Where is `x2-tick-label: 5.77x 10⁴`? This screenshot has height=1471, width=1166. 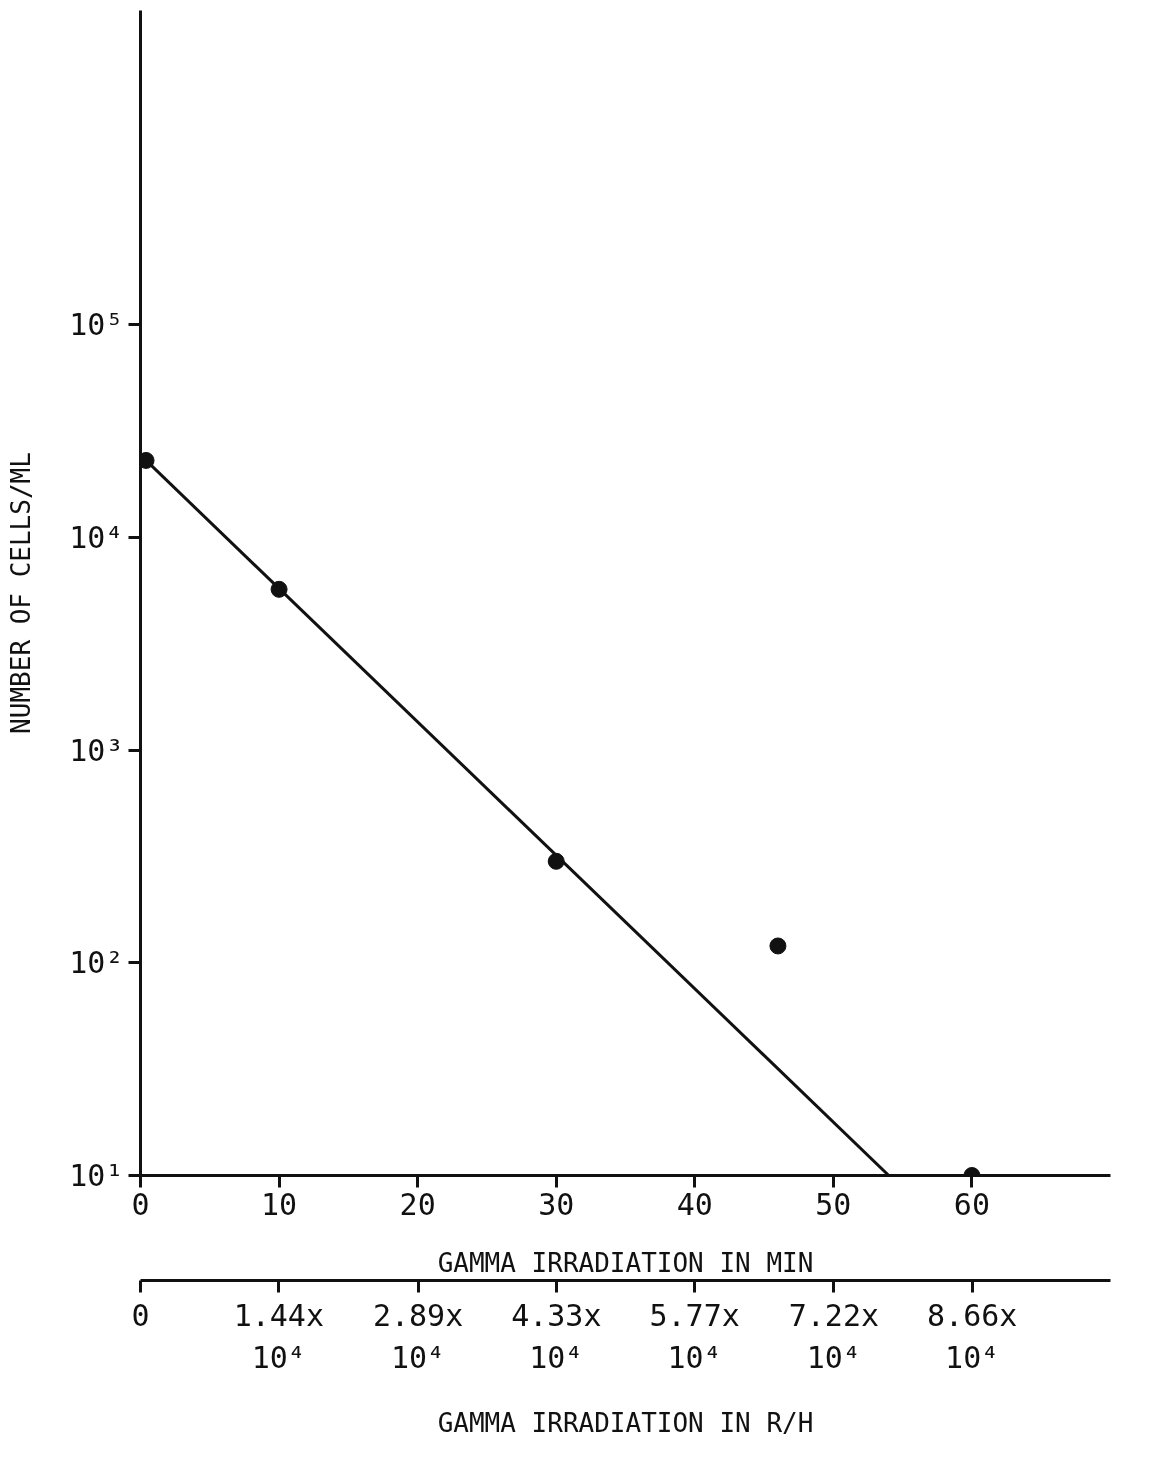 x2-tick-label: 5.77x 10⁴ is located at coordinates (694, 1336).